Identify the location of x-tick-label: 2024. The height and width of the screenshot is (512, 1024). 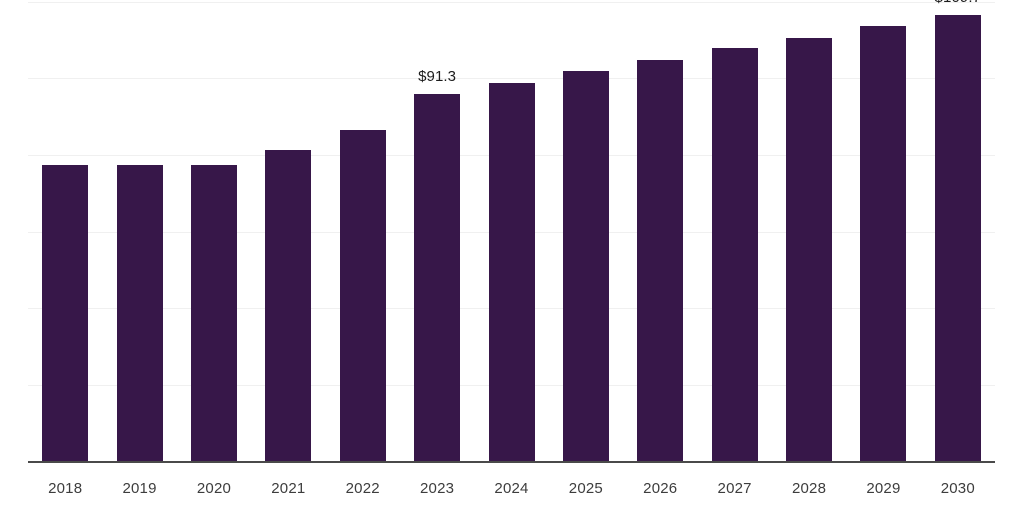
(511, 488).